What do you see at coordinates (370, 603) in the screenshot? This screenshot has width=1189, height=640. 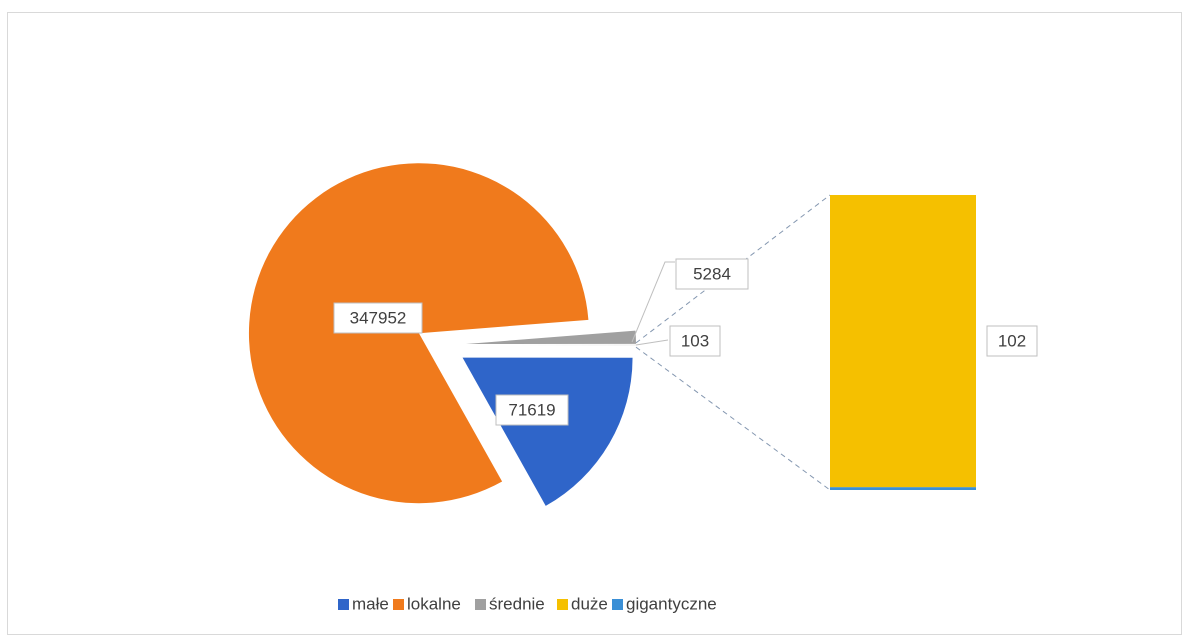 I see `legend-label: małe` at bounding box center [370, 603].